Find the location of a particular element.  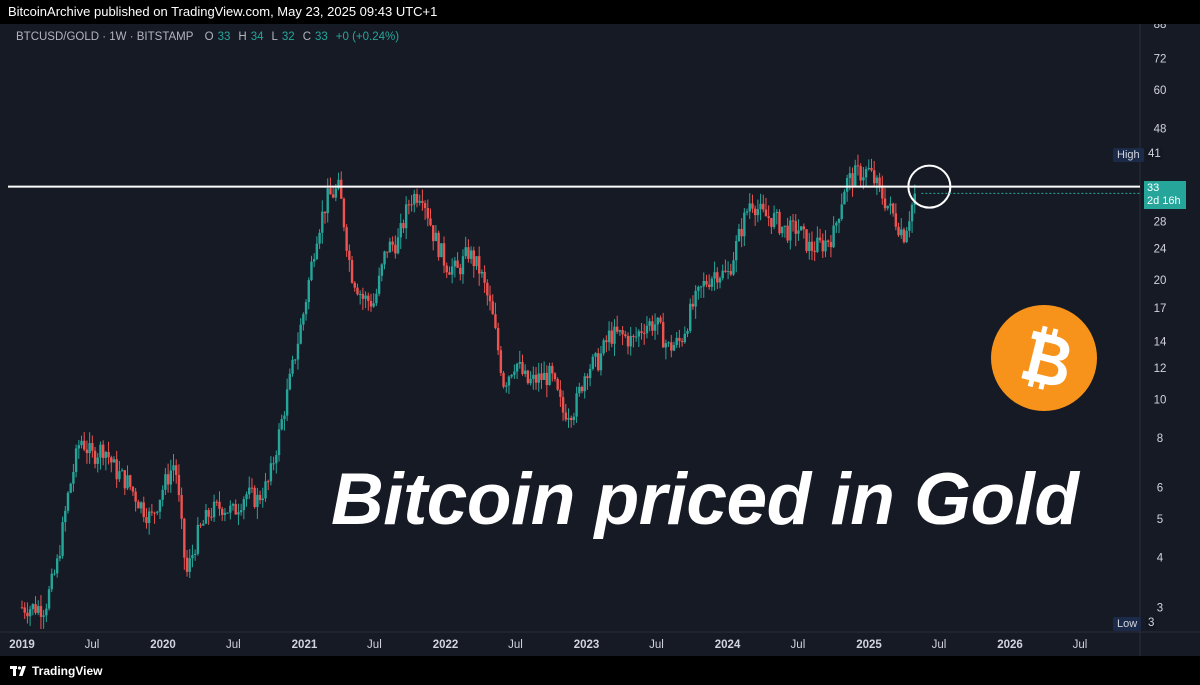

x-tick-label: 2021 is located at coordinates (305, 645).